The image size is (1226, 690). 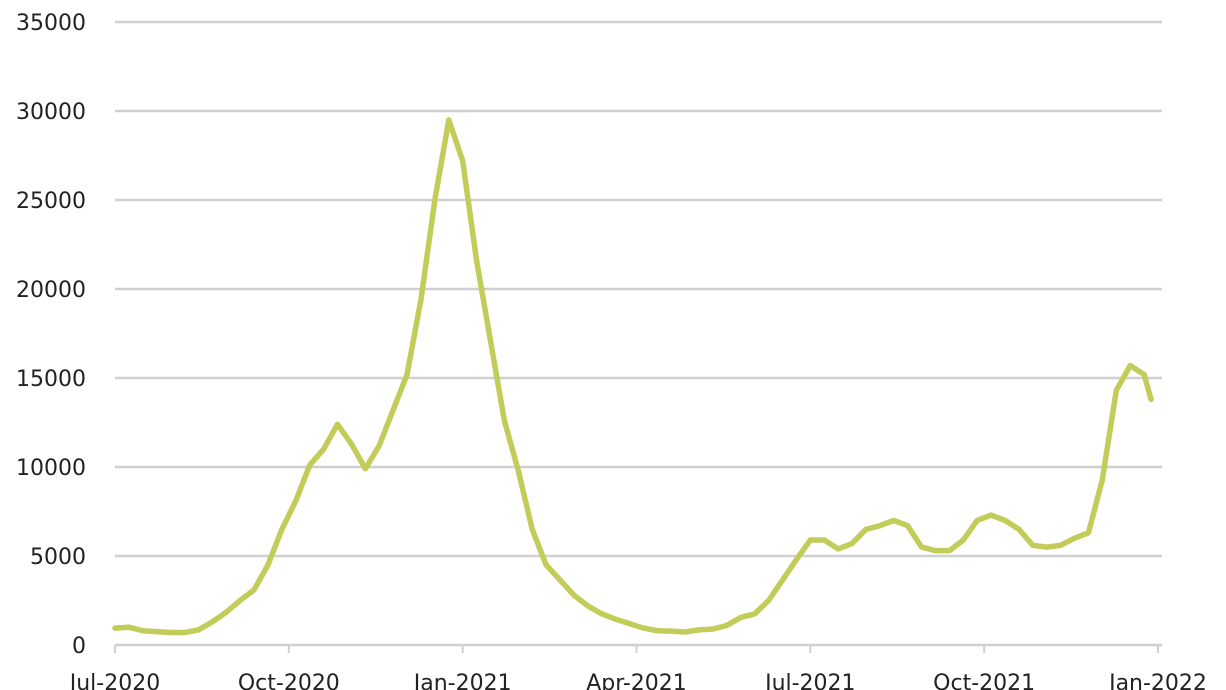 What do you see at coordinates (51, 112) in the screenshot?
I see `y-tick-label: 30000` at bounding box center [51, 112].